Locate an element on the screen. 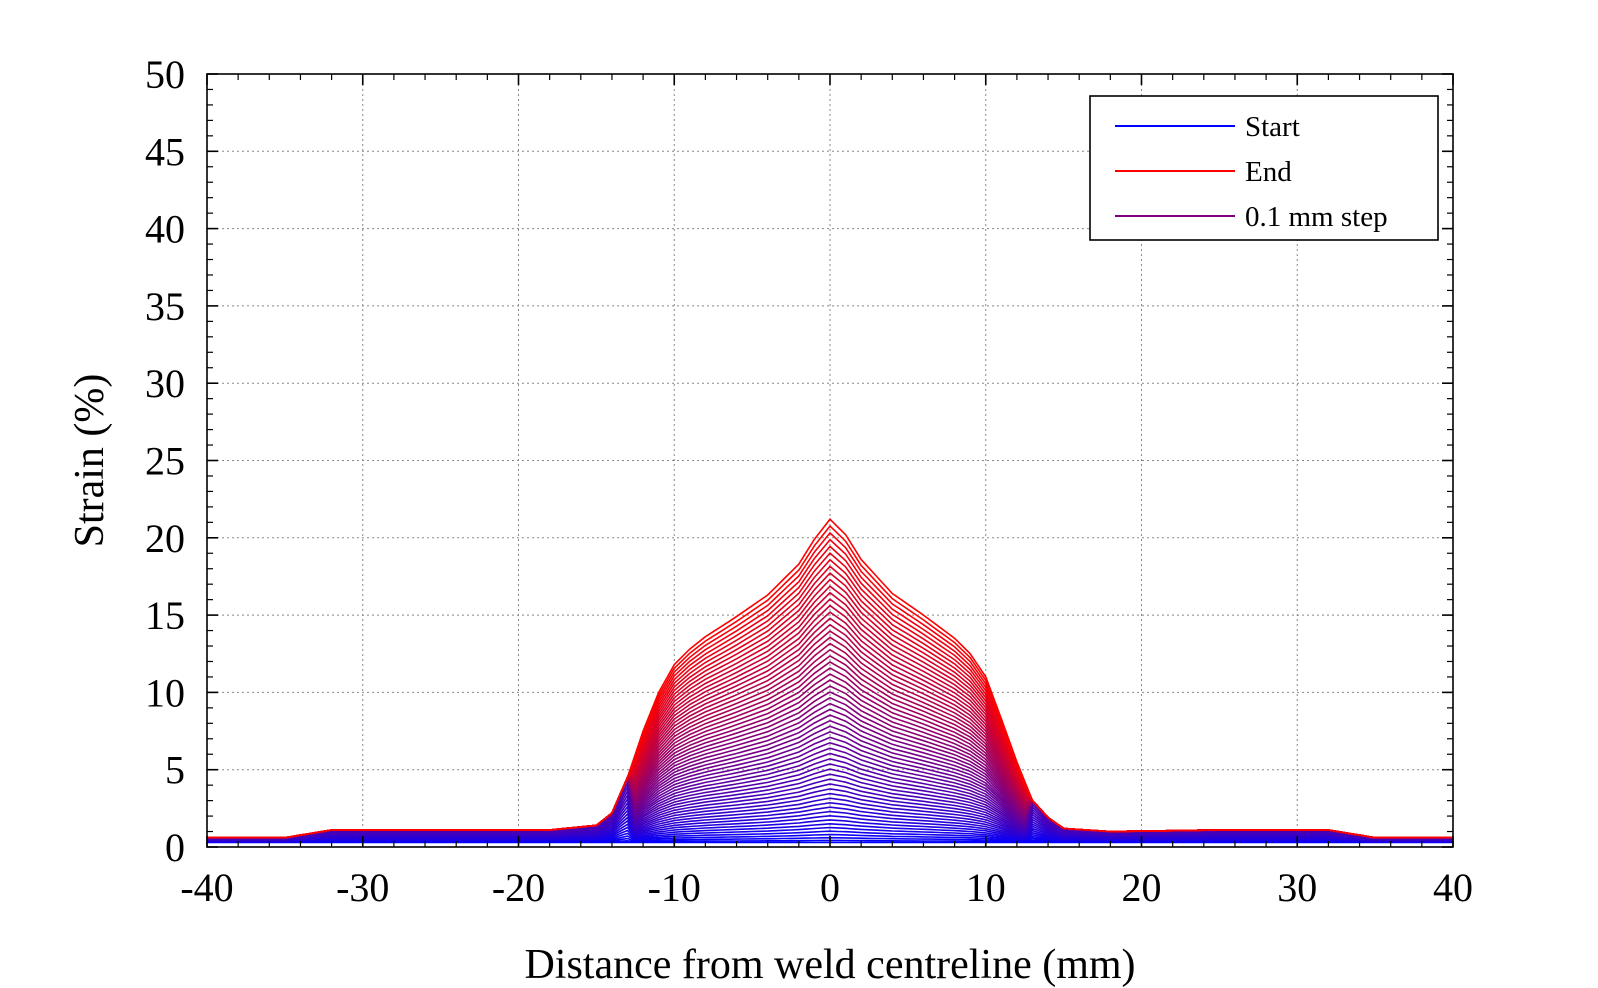 The image size is (1598, 988). y-tick-label: 35 is located at coordinates (165, 306).